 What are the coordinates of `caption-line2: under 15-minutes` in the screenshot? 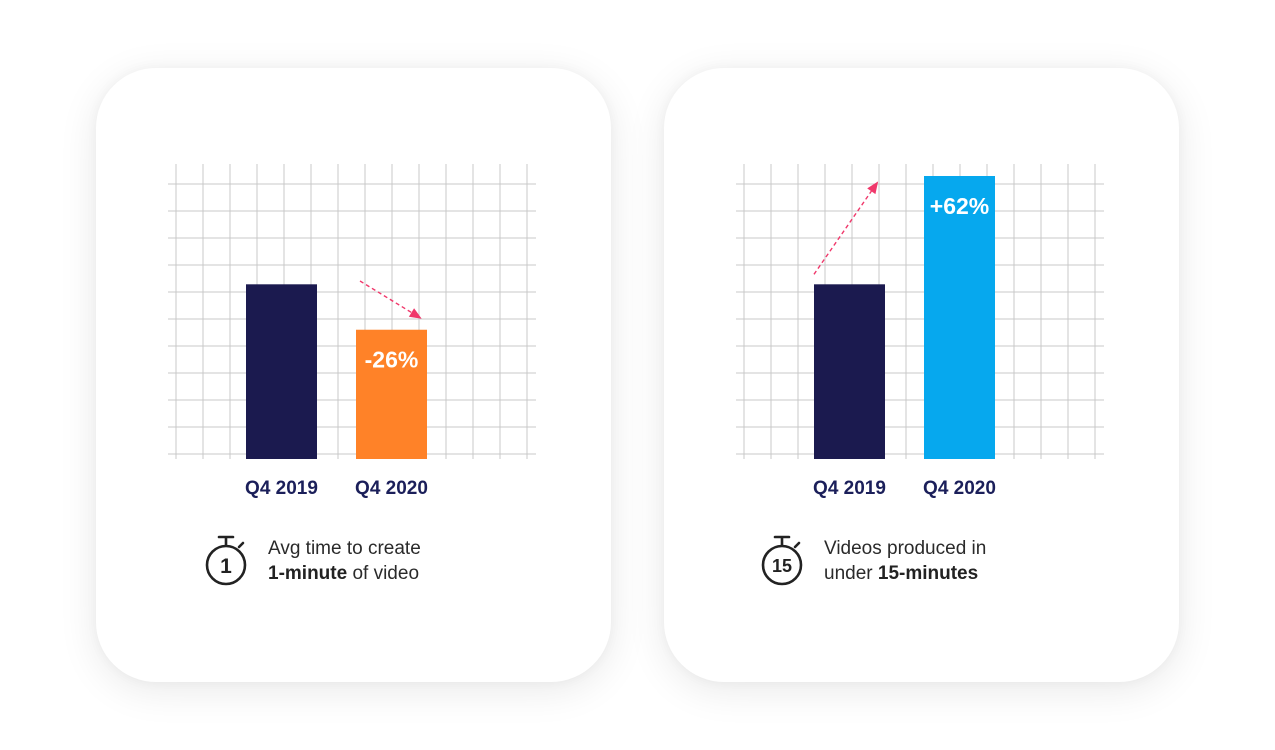 It's located at (905, 573).